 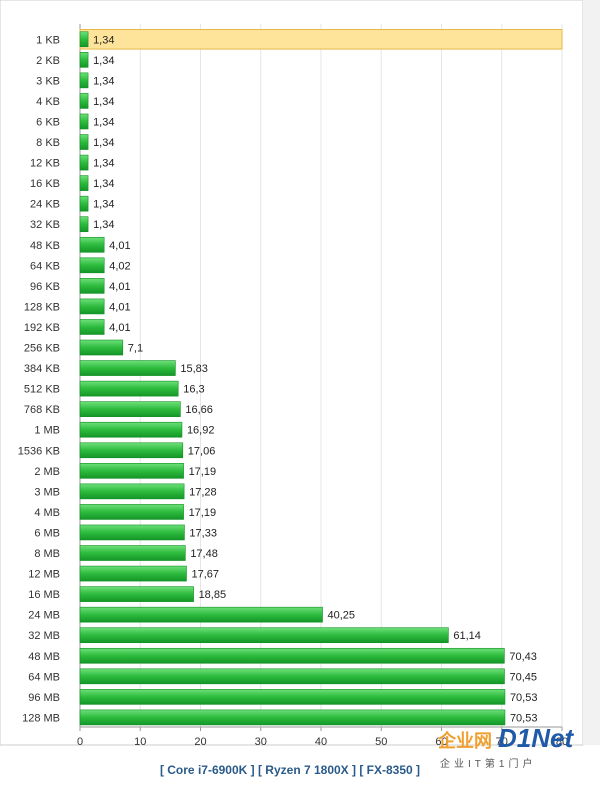 I want to click on category-label: 8 KB, so click(x=48, y=143).